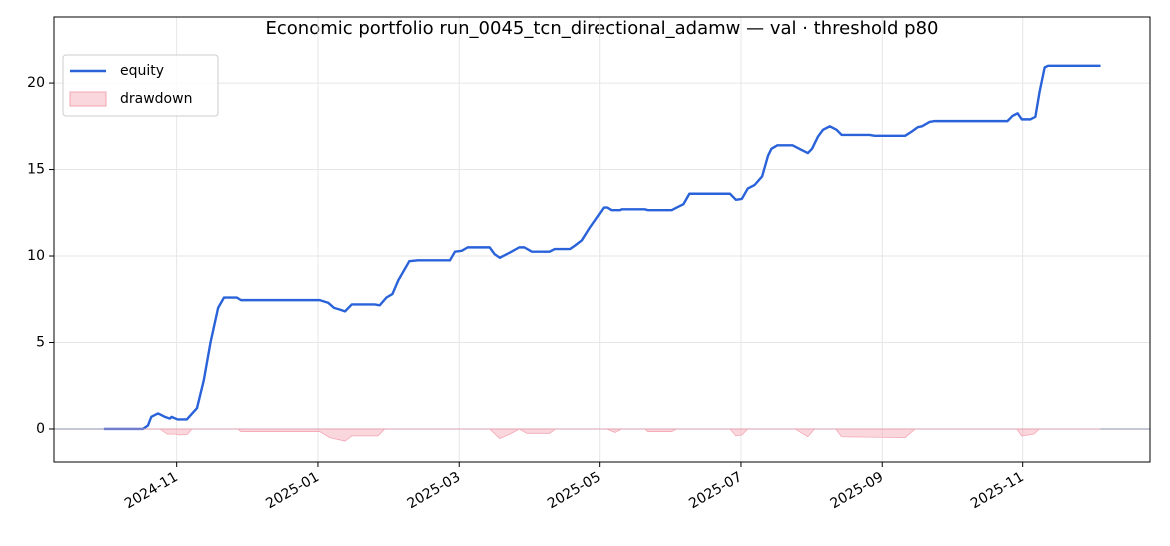  Describe the element at coordinates (36, 170) in the screenshot. I see `y-tick-label: 15` at that location.